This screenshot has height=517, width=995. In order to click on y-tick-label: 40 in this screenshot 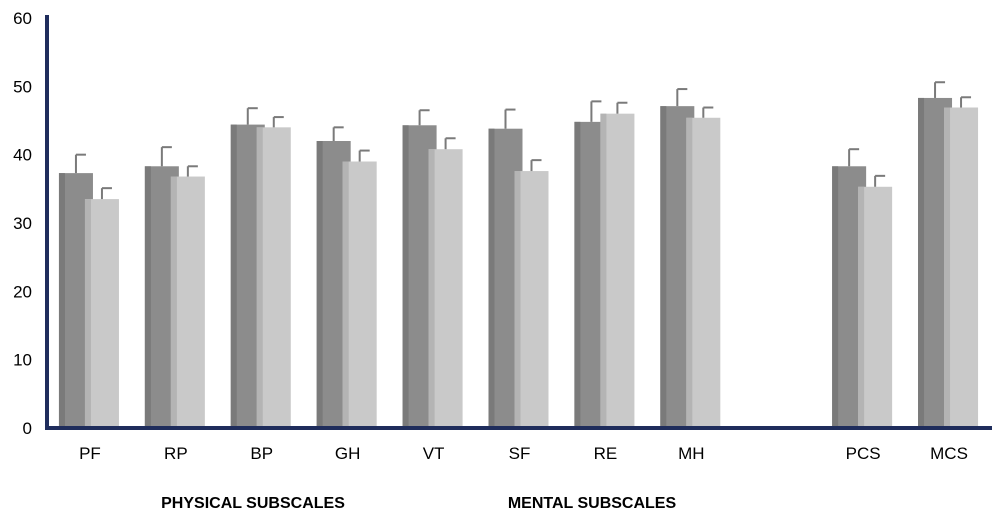, I will do `click(22, 155)`.